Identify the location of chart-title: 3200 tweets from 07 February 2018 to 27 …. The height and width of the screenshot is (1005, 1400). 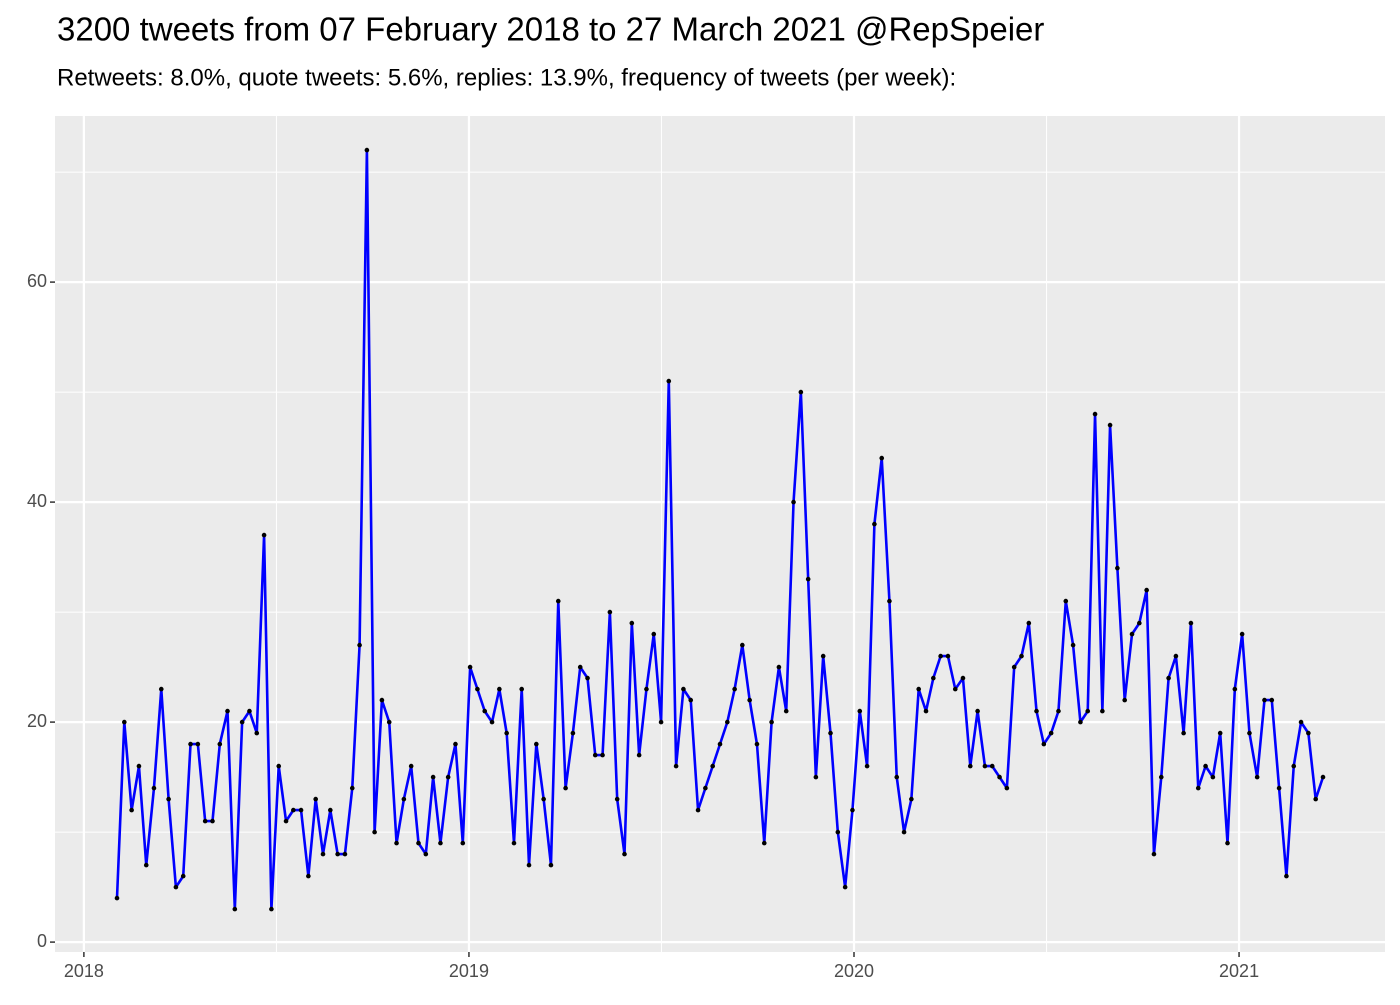
(550, 29).